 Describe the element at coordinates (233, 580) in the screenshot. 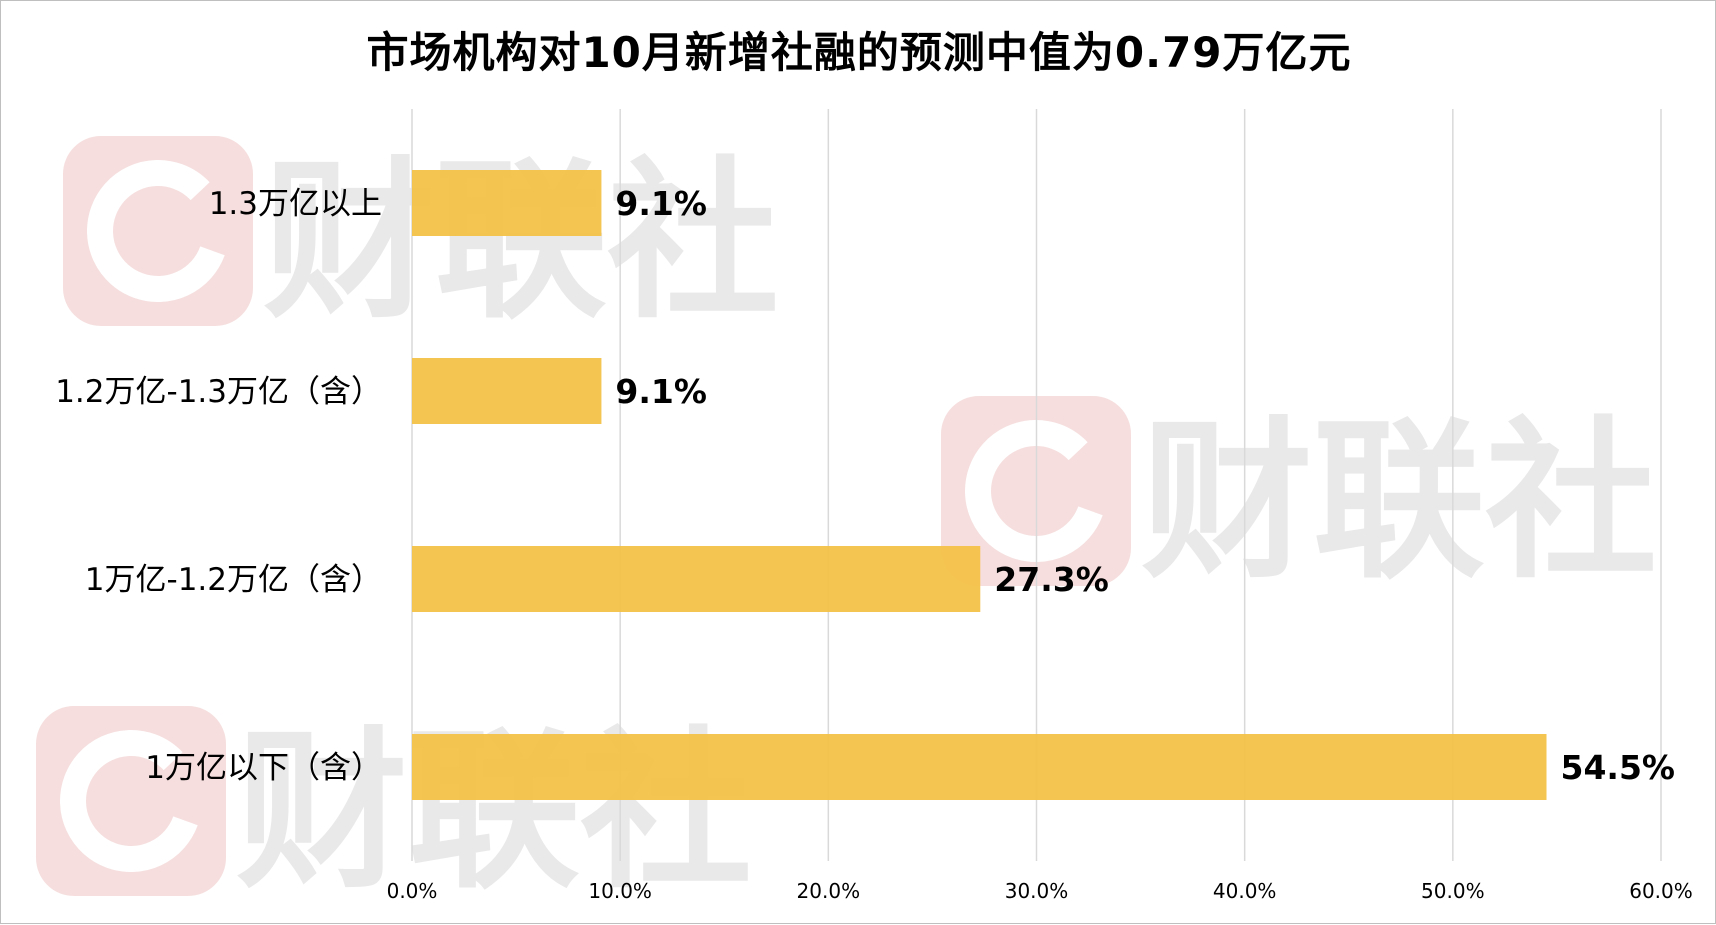

I see `category-label: 1万亿-1.2万亿（含）` at that location.